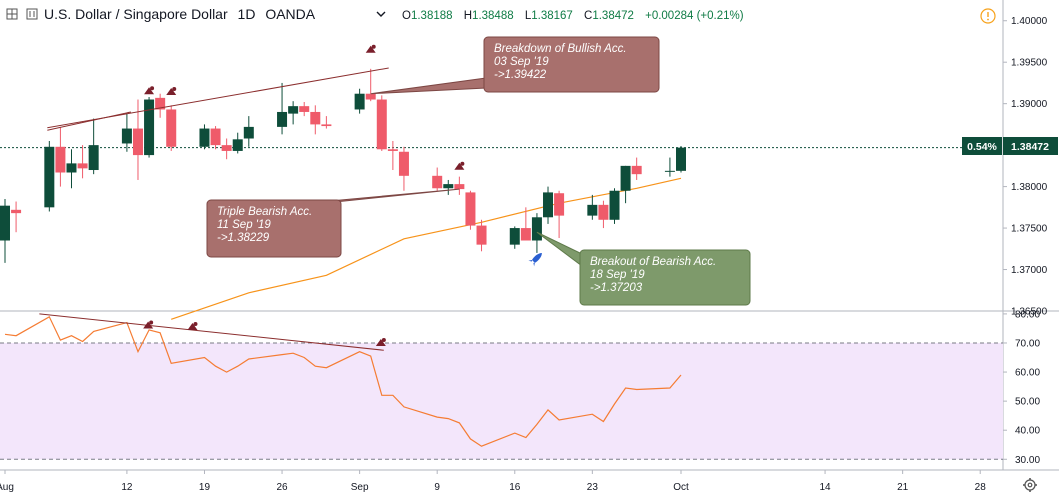  Describe the element at coordinates (1030, 485) in the screenshot. I see `gear-icon` at that location.